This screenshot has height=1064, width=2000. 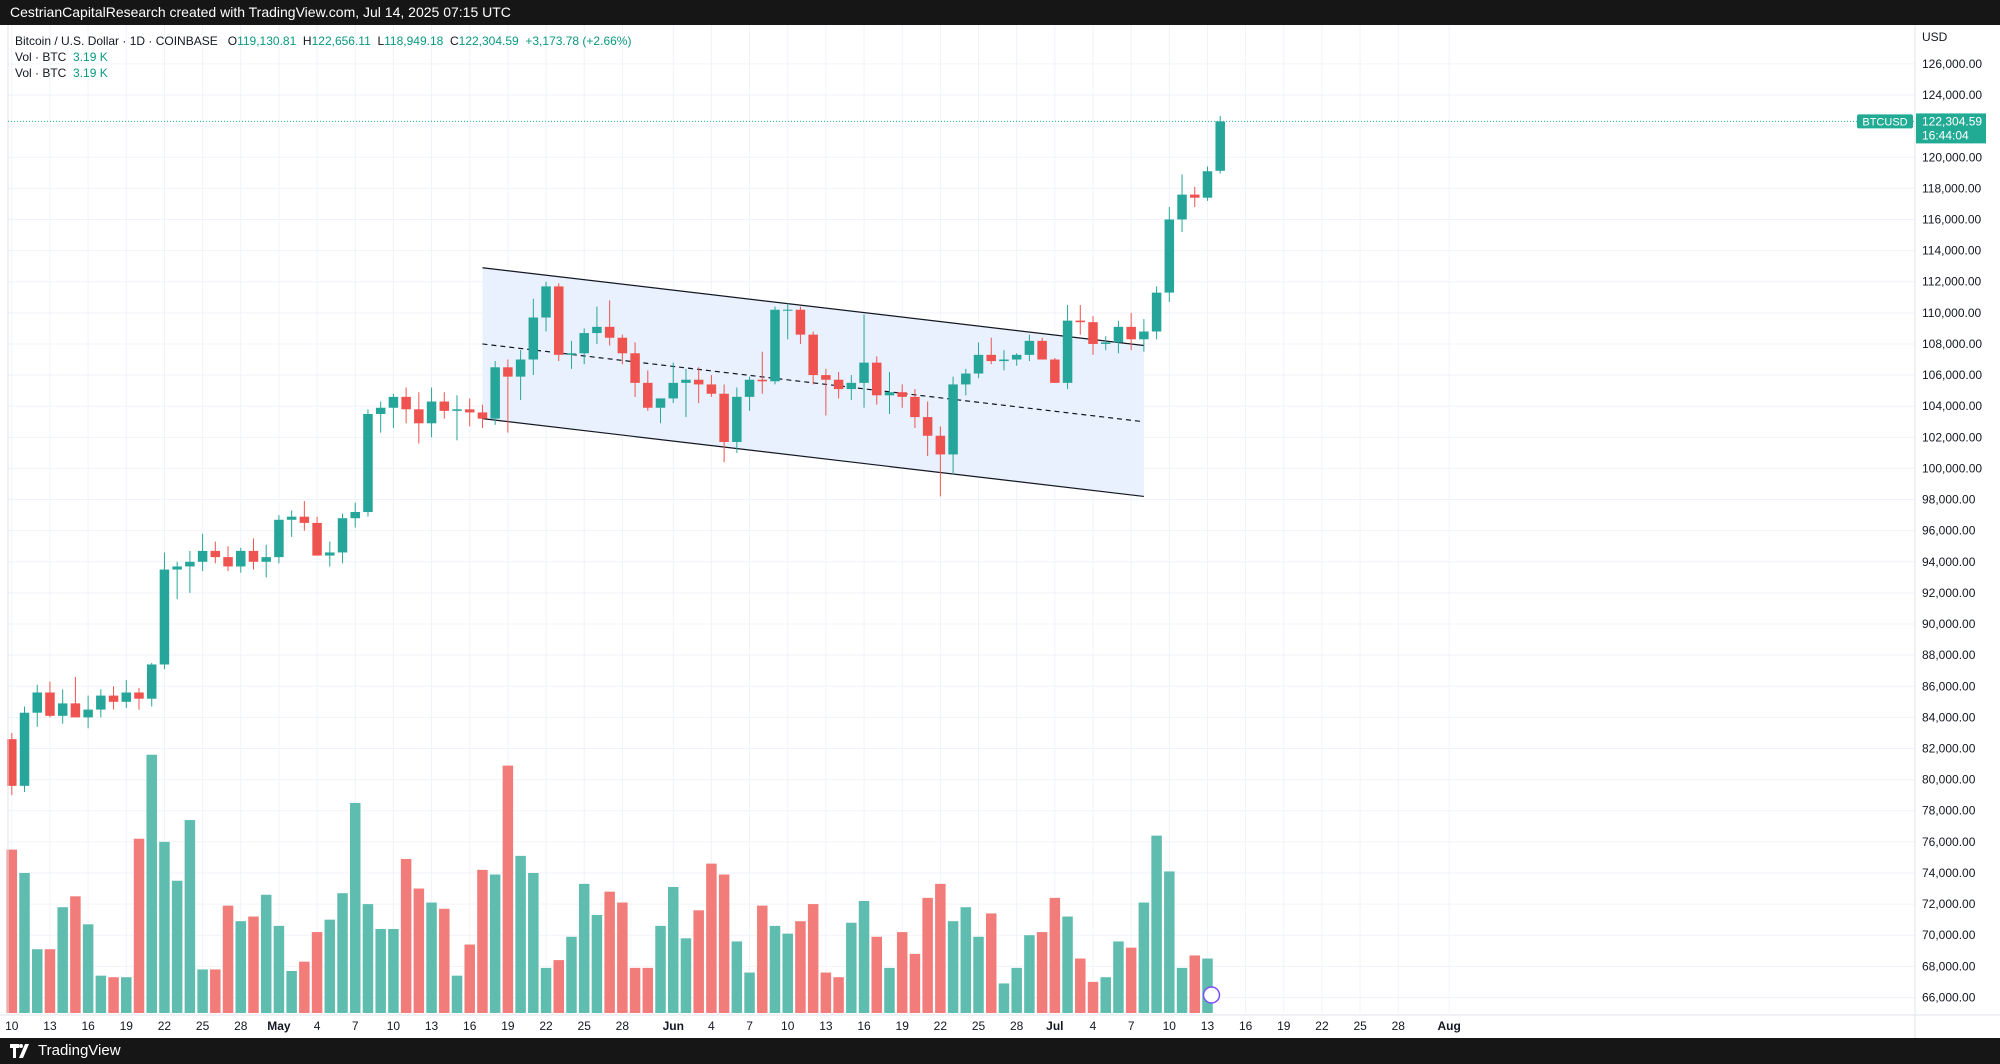 I want to click on price-badge-value: 122,304.59, so click(x=1952, y=121).